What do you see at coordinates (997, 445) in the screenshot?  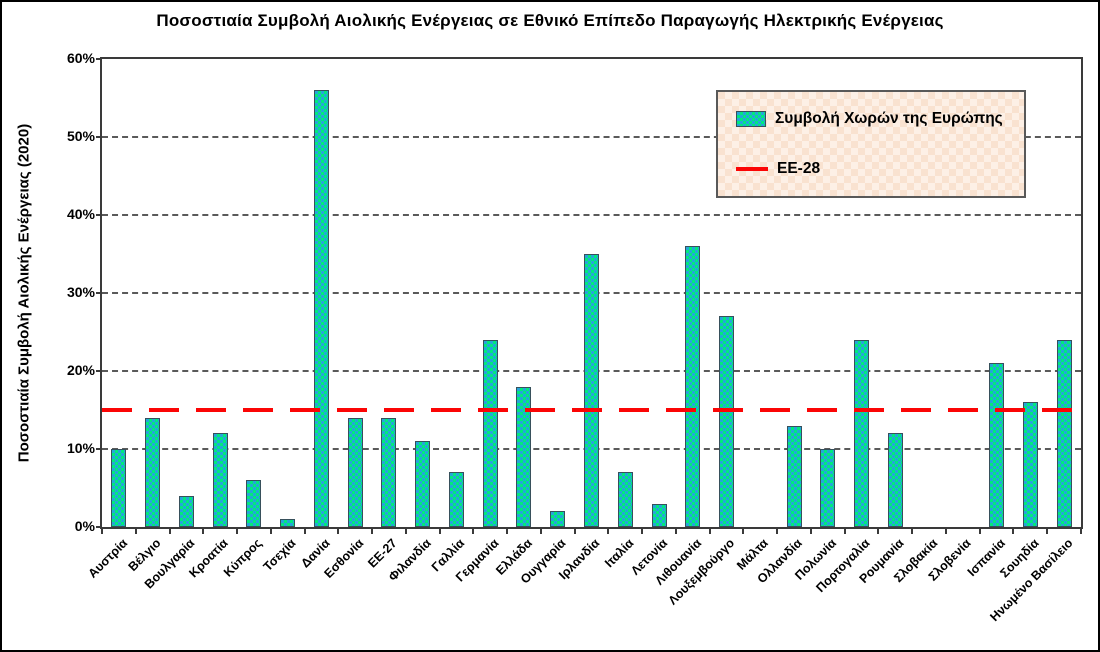 I see `bar-Ισπανία` at bounding box center [997, 445].